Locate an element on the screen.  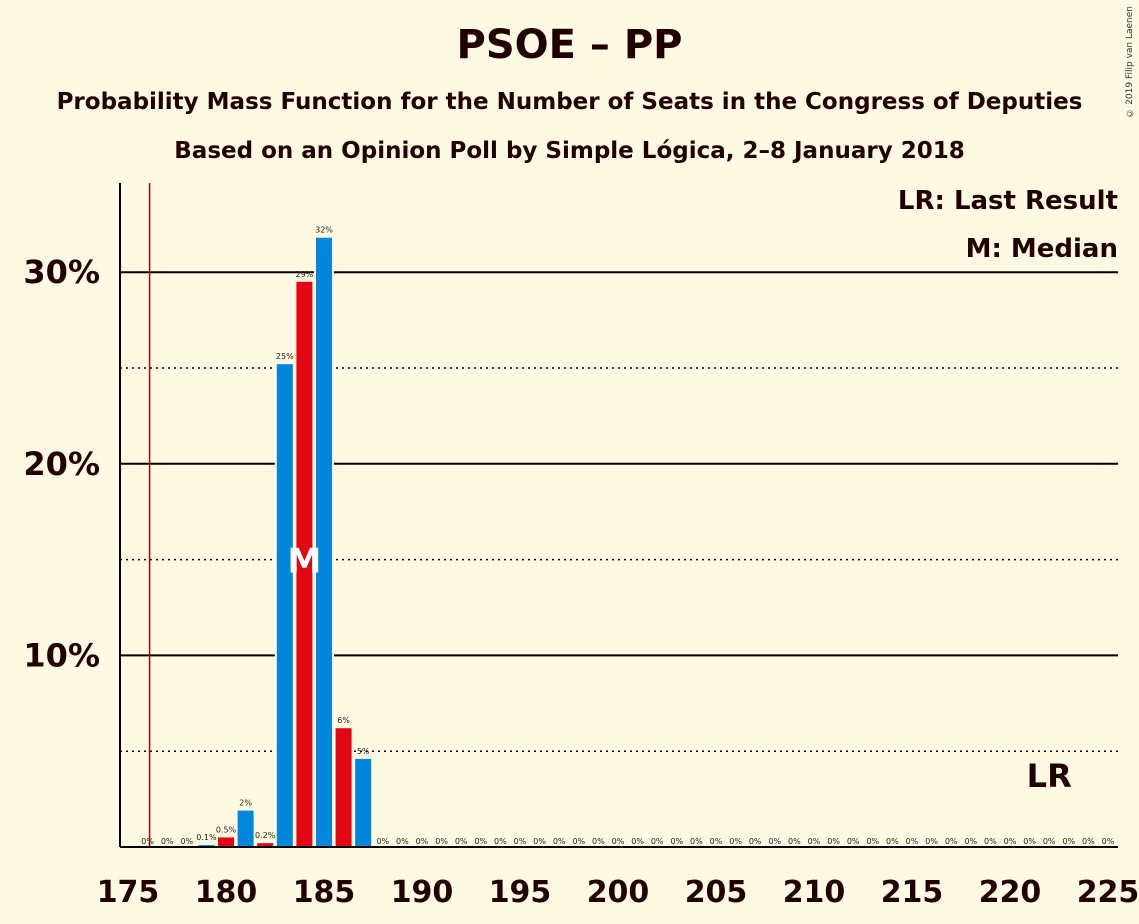
bar-label-223: 0% is located at coordinates (1068, 841).